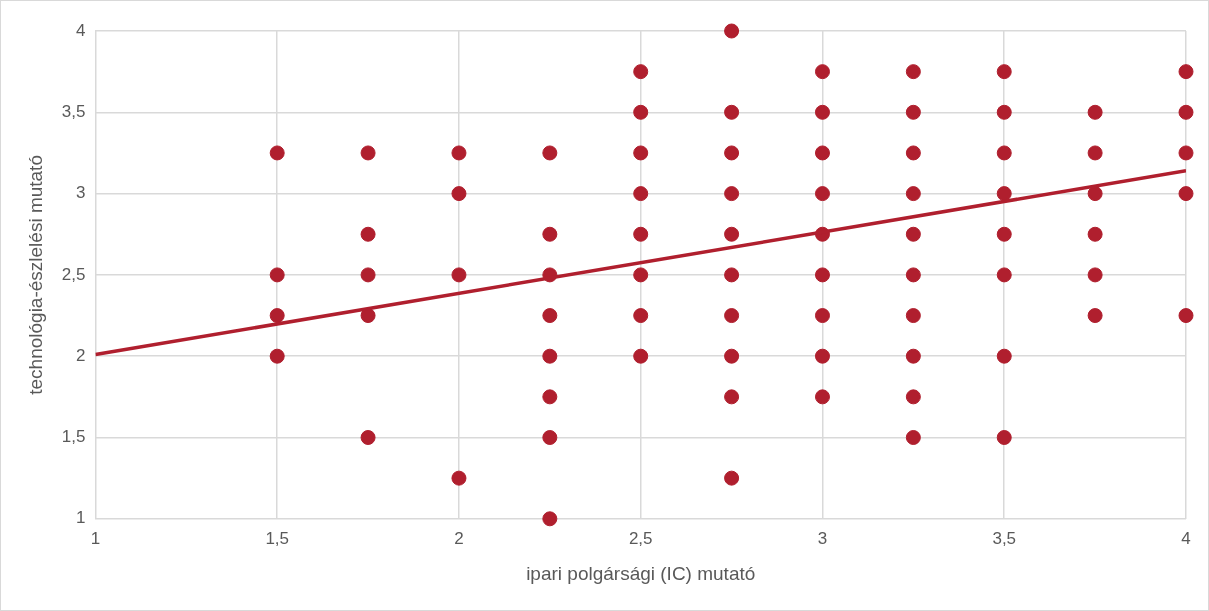 The height and width of the screenshot is (611, 1209). Describe the element at coordinates (35, 275) in the screenshot. I see `y-axis-title: technológia-észlelési mutató` at that location.